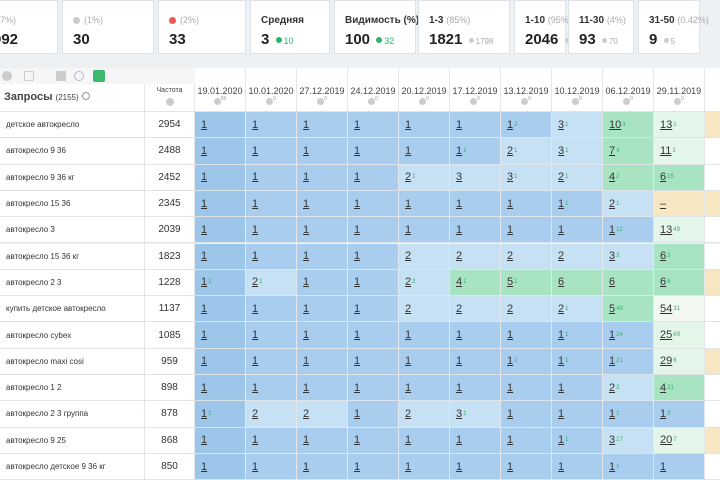  Describe the element at coordinates (322, 90) in the screenshot. I see `date-header: 27.12.2019 0` at that location.